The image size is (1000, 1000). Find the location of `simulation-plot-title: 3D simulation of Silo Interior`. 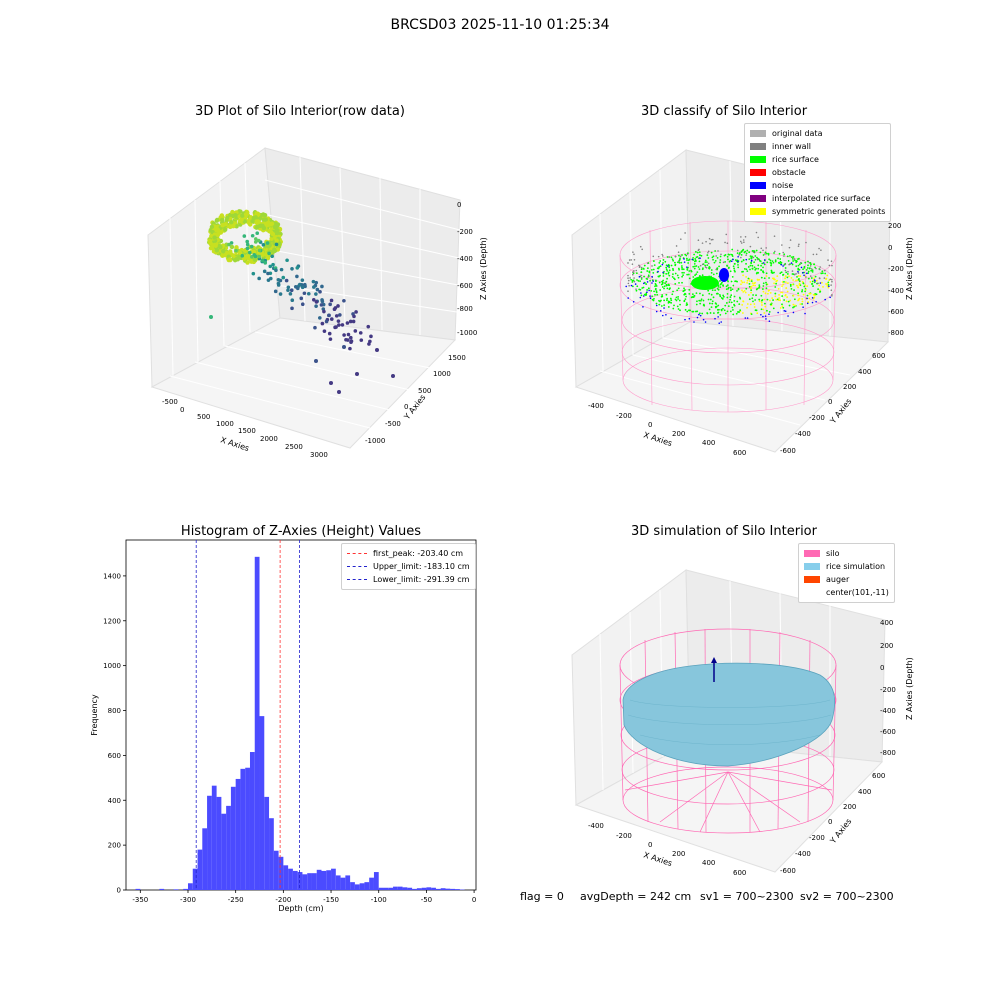

simulation-plot-title: 3D simulation of Silo Interior is located at coordinates (724, 531).